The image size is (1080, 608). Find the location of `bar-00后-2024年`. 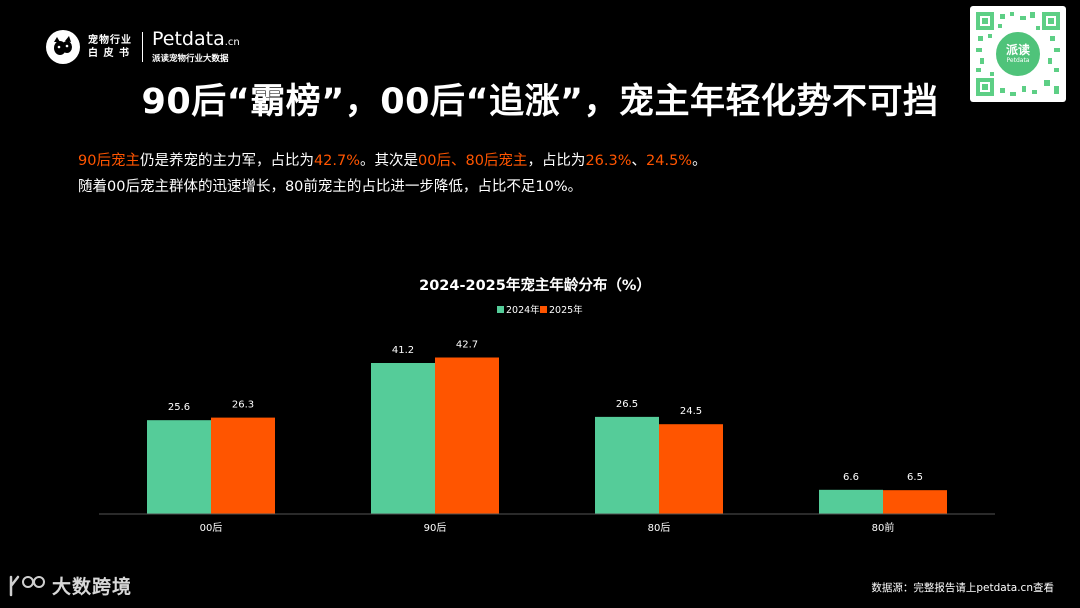

bar-00后-2024年 is located at coordinates (179, 467).